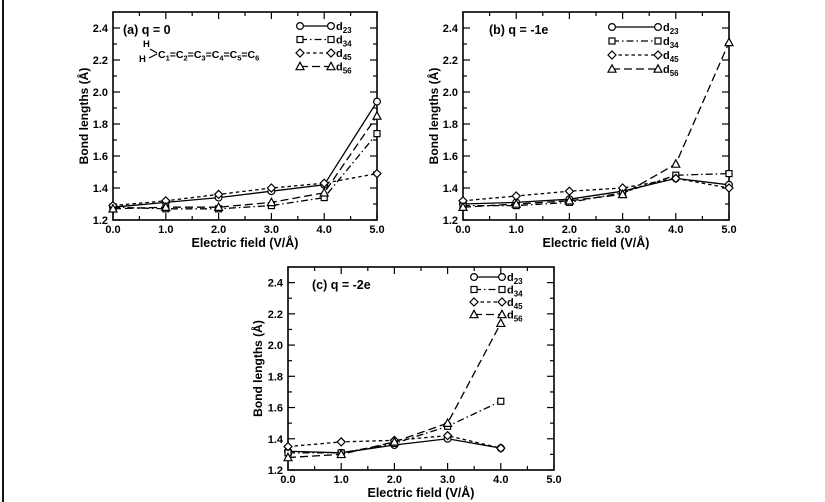 The image size is (825, 502). I want to click on page-border-line, so click(3, 251).